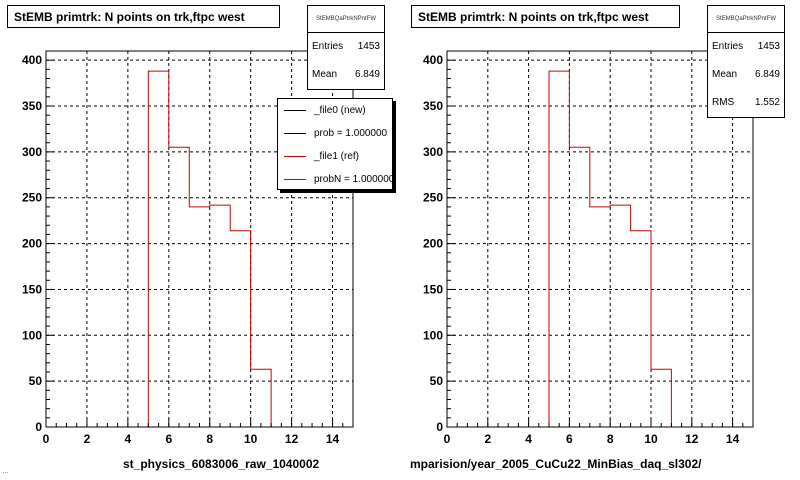 This screenshot has height=480, width=800. Describe the element at coordinates (746, 103) in the screenshot. I see `stats-row-rms: RMS 1.552` at that location.